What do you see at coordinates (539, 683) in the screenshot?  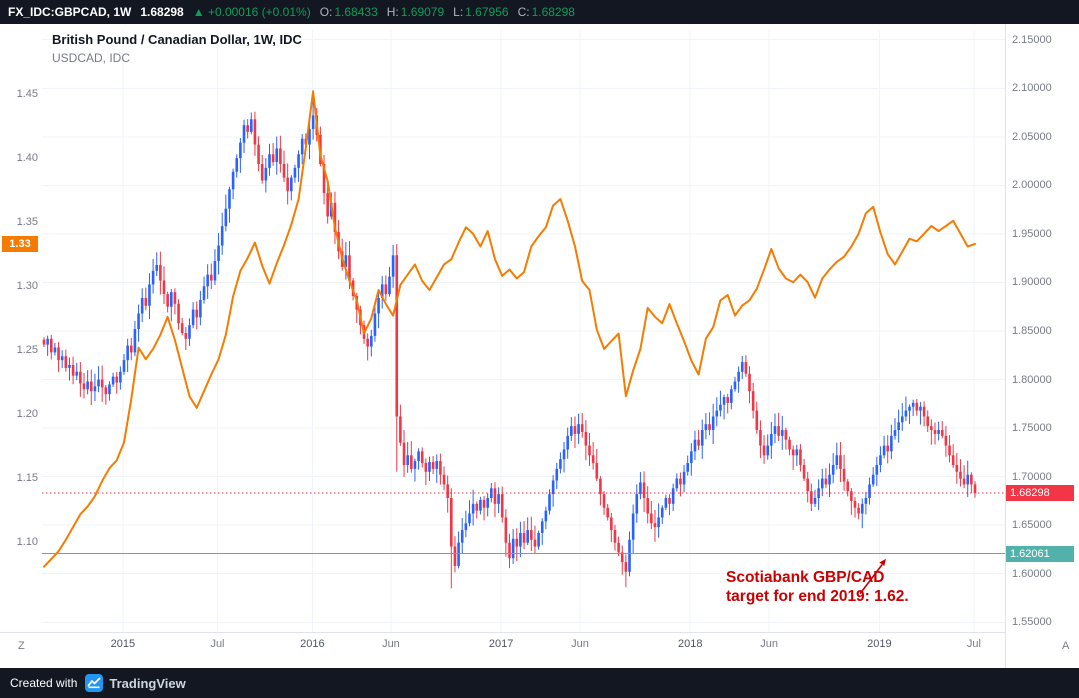 I see `footer-bar: Created with TradingView` at bounding box center [539, 683].